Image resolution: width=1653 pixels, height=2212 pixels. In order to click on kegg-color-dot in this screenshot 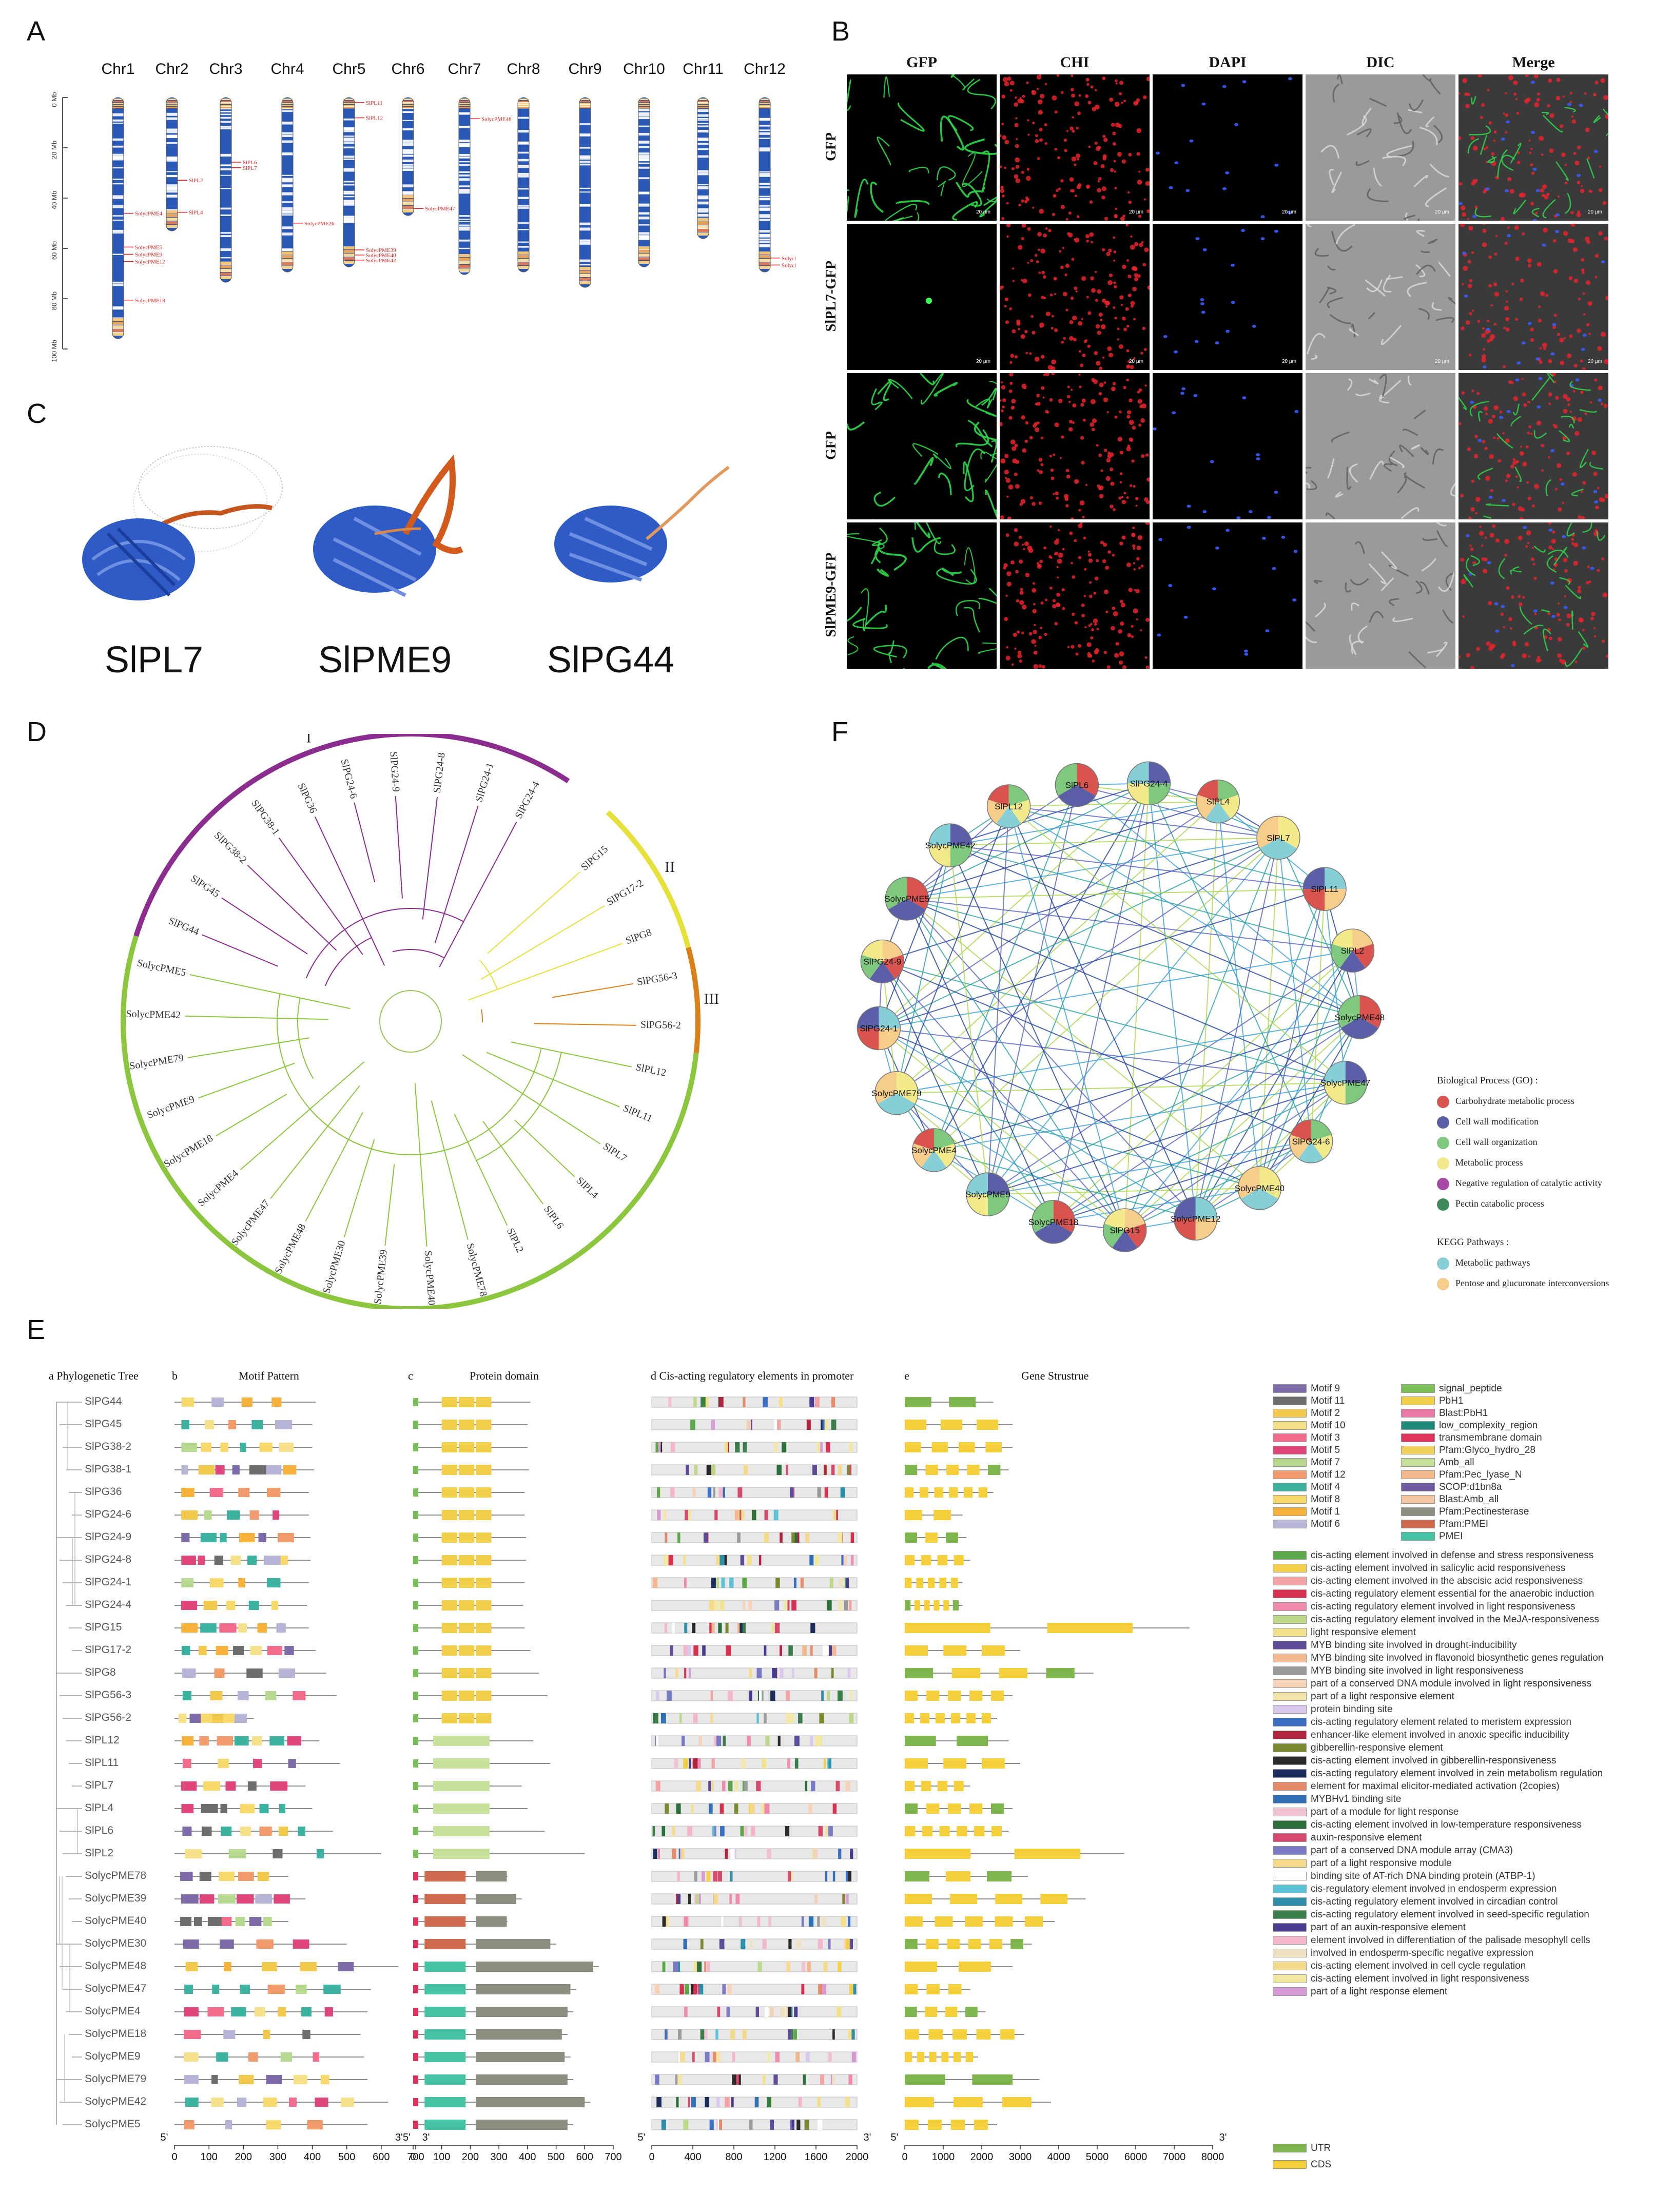, I will do `click(1443, 1263)`.